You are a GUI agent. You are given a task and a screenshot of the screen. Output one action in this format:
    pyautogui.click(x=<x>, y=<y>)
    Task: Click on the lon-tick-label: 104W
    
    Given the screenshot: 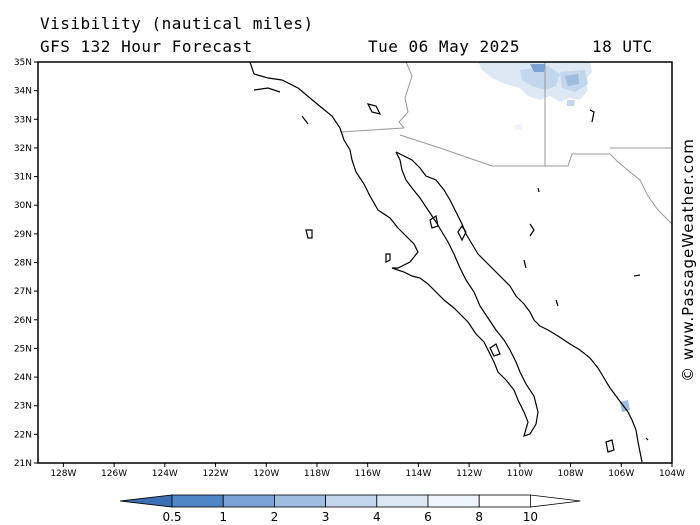 What is the action you would take?
    pyautogui.click(x=672, y=474)
    